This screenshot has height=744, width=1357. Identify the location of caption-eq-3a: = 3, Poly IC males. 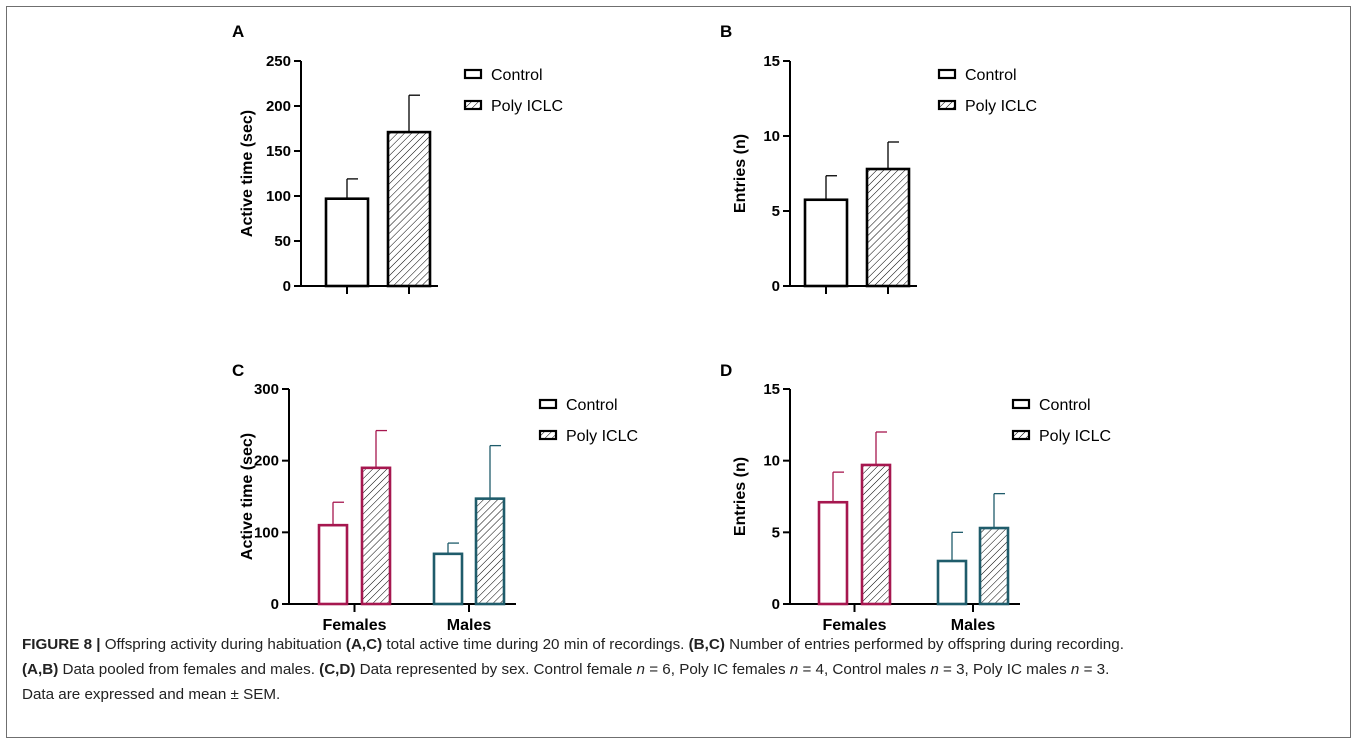
(1004, 669).